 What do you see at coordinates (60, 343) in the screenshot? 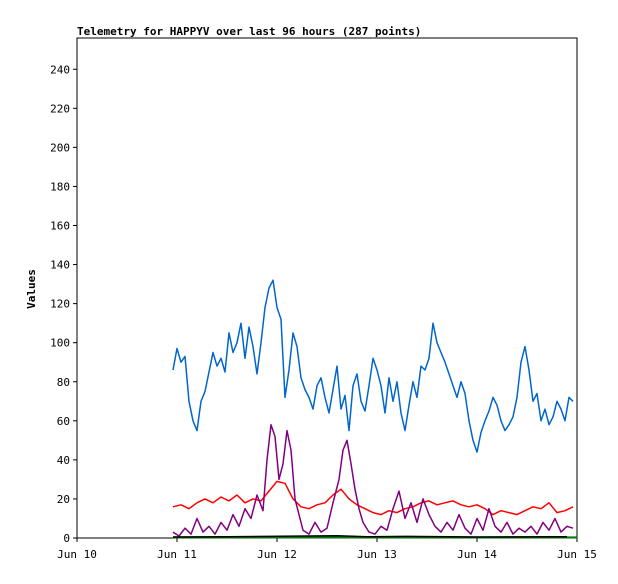
I see `y-tick-label: 100` at bounding box center [60, 343].